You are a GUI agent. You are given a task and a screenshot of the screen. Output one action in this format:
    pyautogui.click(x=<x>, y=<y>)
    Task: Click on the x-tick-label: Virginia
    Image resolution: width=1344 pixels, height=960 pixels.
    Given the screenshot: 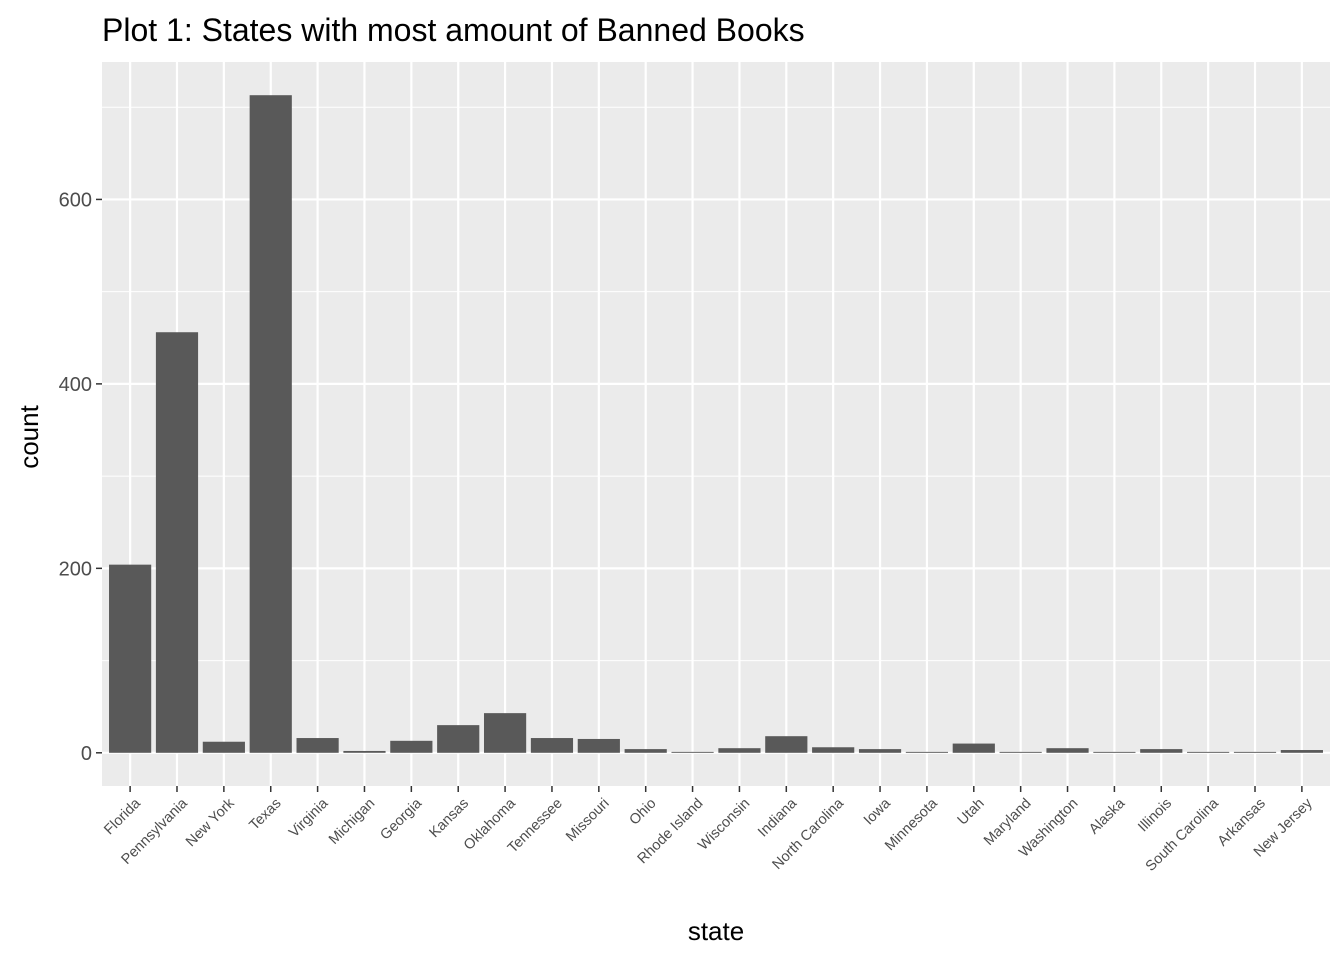 What is the action you would take?
    pyautogui.click(x=309, y=818)
    